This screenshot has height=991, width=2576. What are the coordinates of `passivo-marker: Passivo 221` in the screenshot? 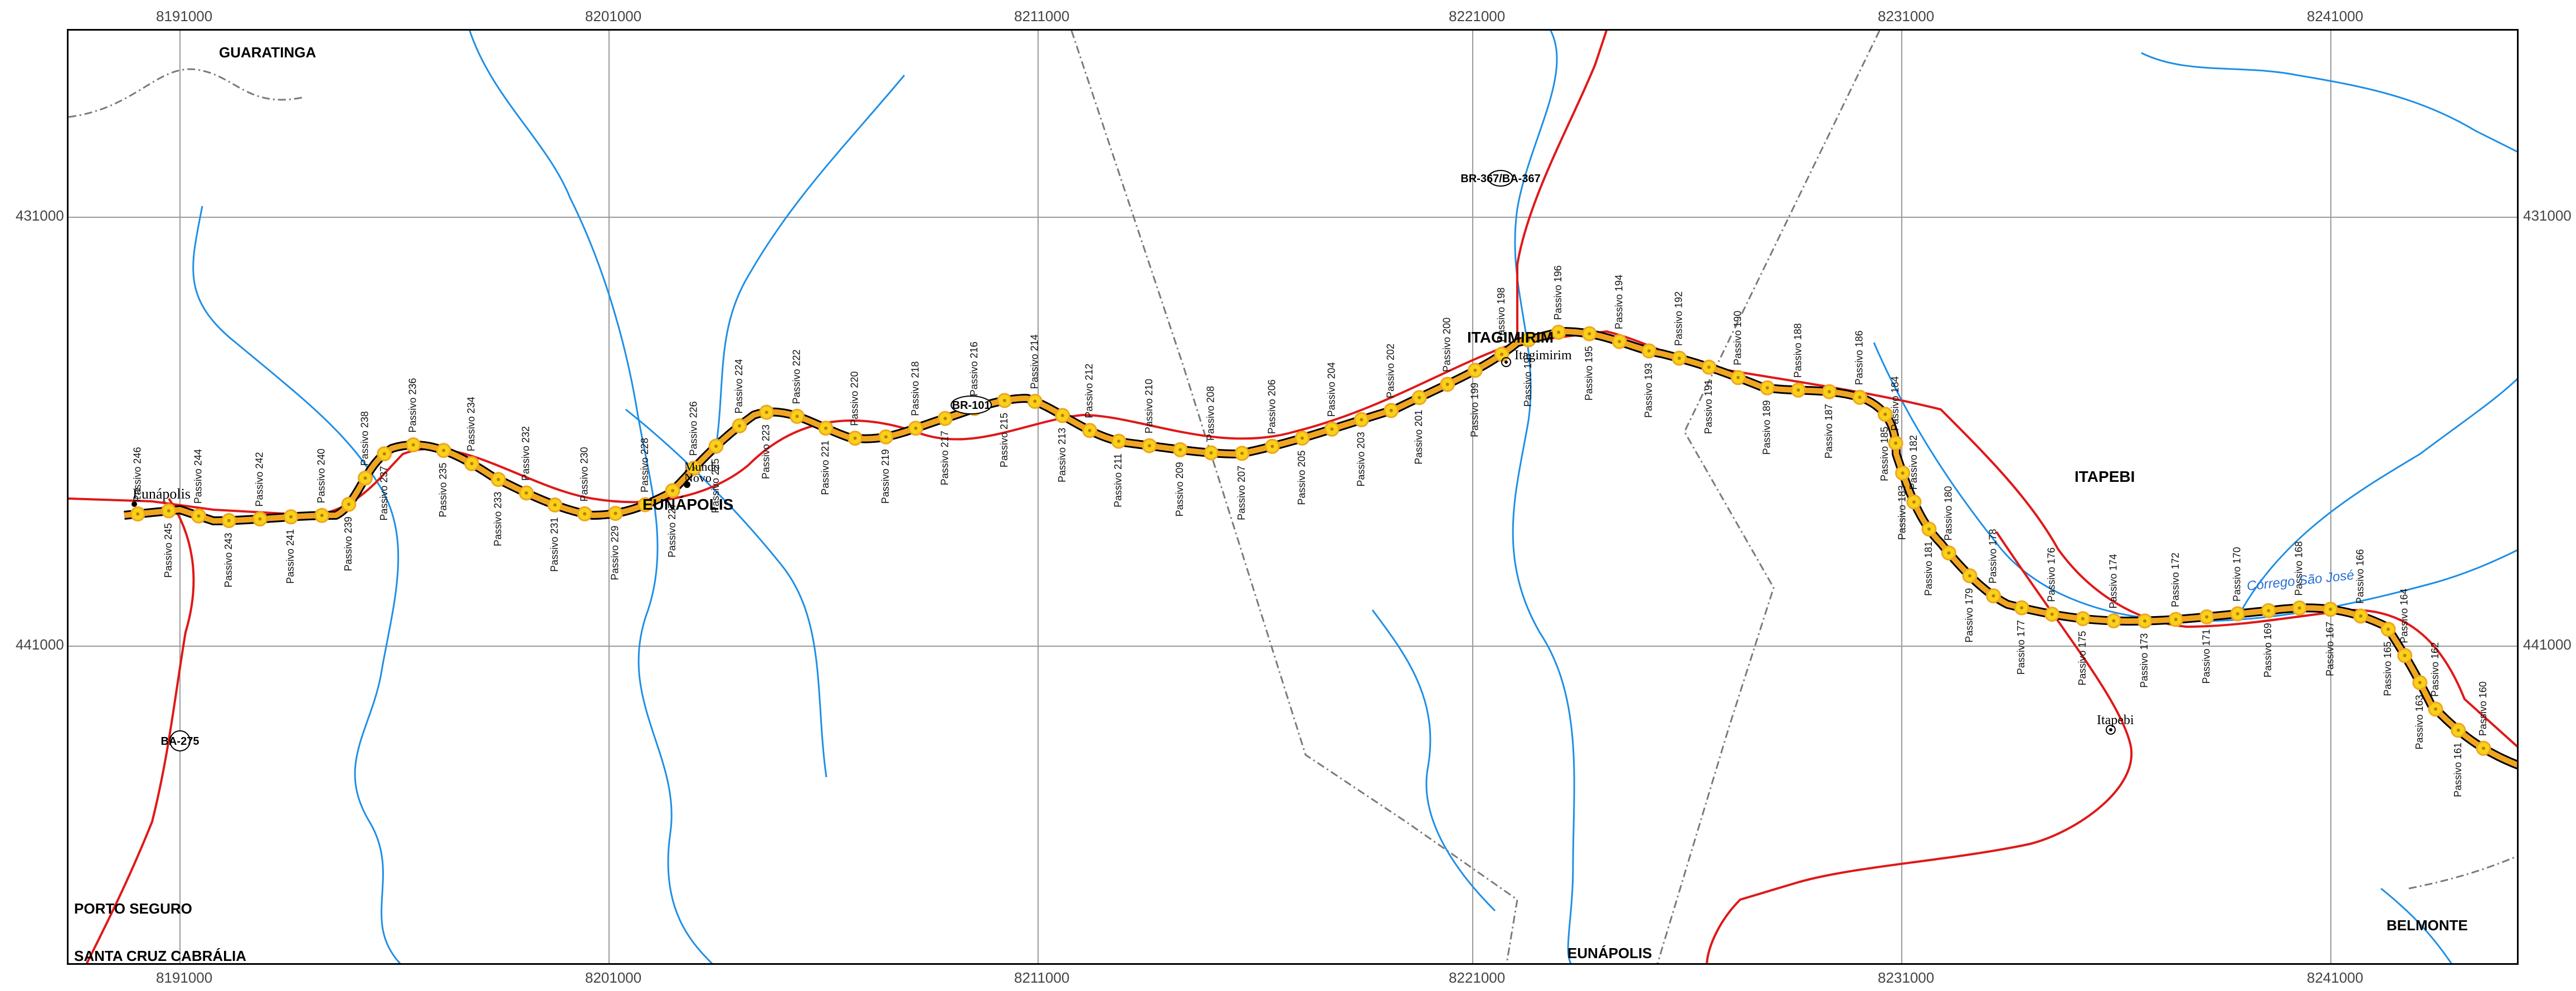 It's located at (826, 458).